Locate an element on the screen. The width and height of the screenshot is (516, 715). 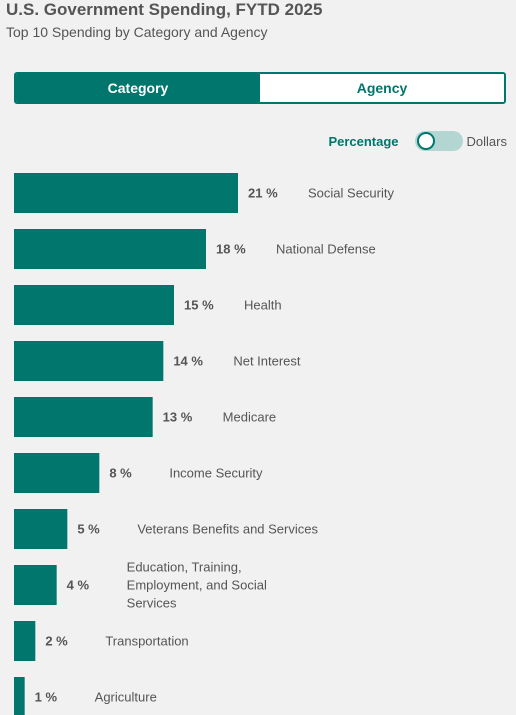
dollars-label: Dollars is located at coordinates (486, 141).